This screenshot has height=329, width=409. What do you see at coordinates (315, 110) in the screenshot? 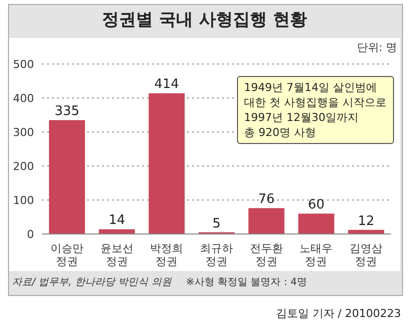
I see `annotation: 1949년 7월14일 살인범에 대한 첫 사형집행을 시작으로 1997년 12월30일까지 총 920명 사형` at bounding box center [315, 110].